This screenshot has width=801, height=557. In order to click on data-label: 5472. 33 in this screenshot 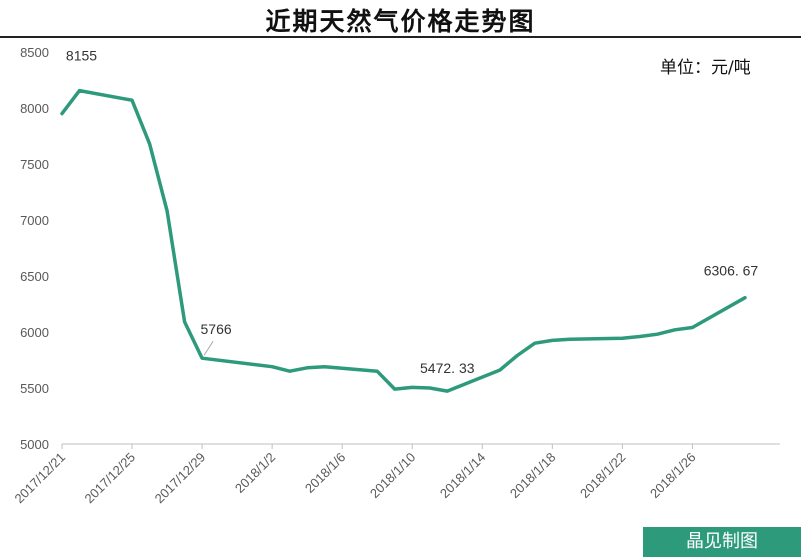, I will do `click(447, 368)`.